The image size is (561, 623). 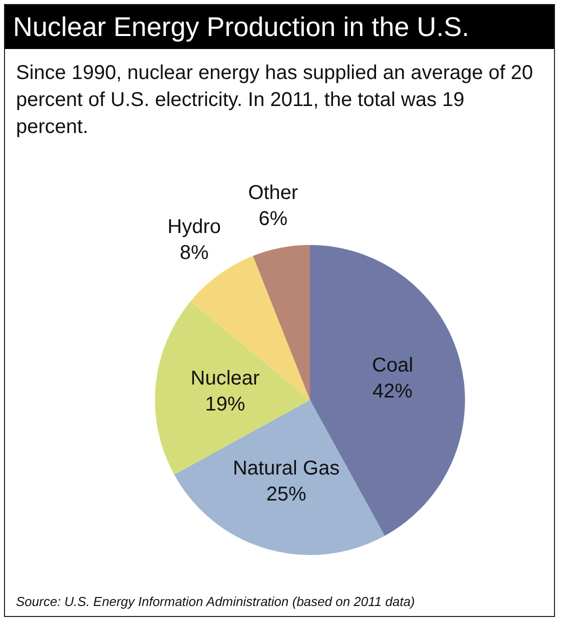 I want to click on source-note: Source: U.S. Energy Information Administration (based on 2011 data), so click(x=215, y=601).